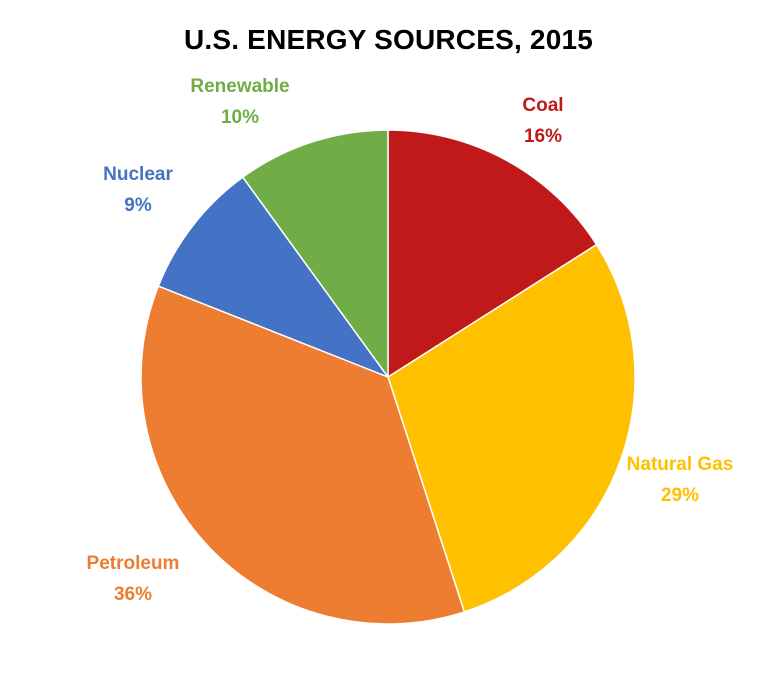 The height and width of the screenshot is (690, 777). I want to click on pie-slice-nuclear, so click(273, 277).